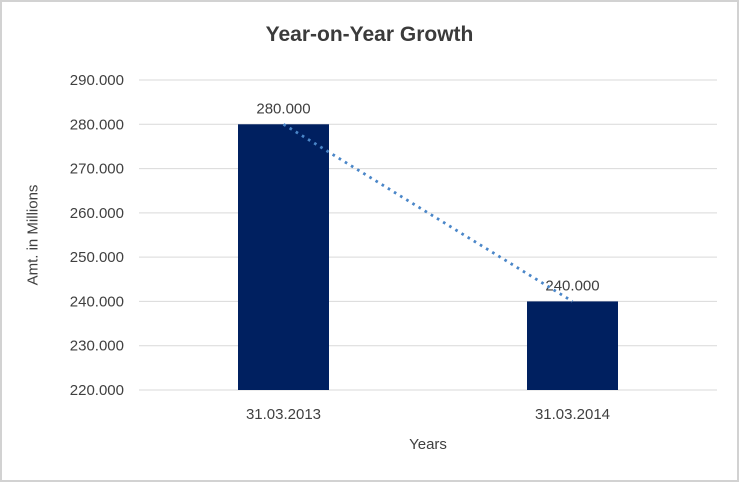  I want to click on y-tick-label: 290.000, so click(97, 80).